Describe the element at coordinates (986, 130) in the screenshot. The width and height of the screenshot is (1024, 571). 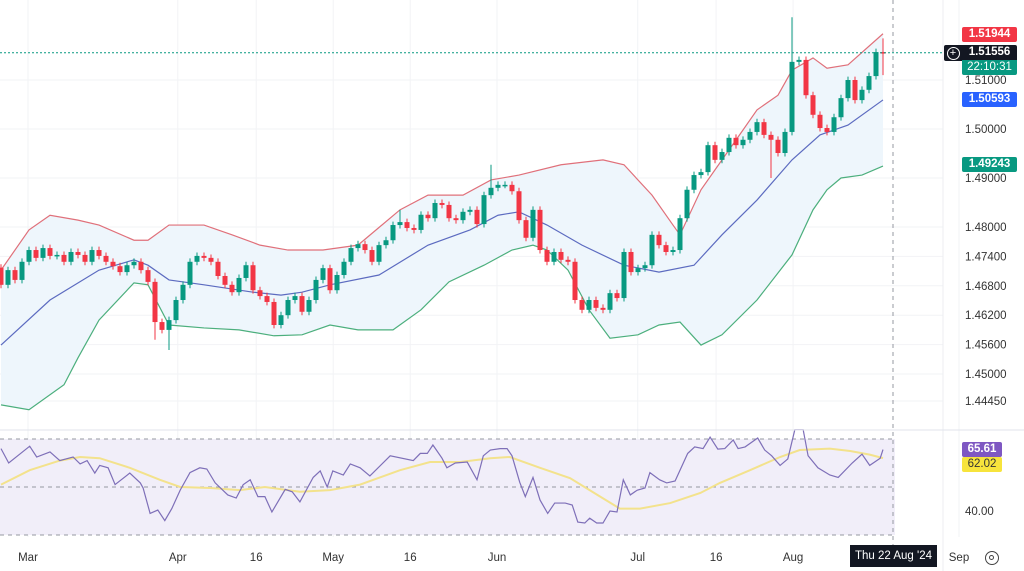
I see `price-axis-label: 1.50000` at that location.